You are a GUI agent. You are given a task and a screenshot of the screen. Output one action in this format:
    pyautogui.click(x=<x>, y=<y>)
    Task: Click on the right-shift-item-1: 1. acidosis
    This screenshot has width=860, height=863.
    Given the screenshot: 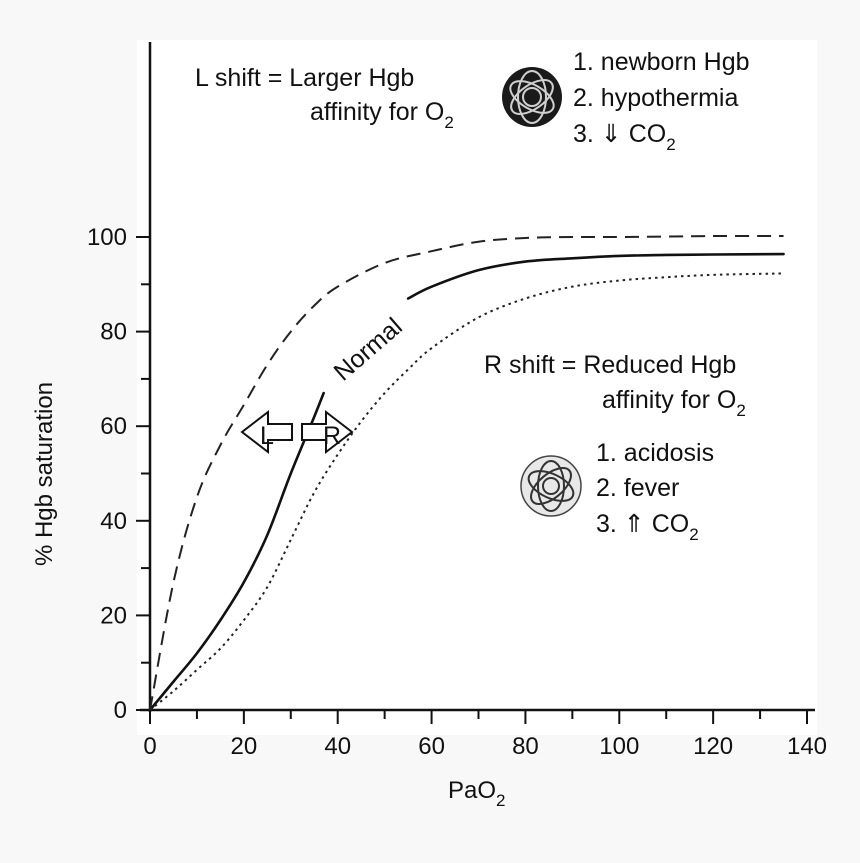 What is the action you would take?
    pyautogui.click(x=655, y=453)
    